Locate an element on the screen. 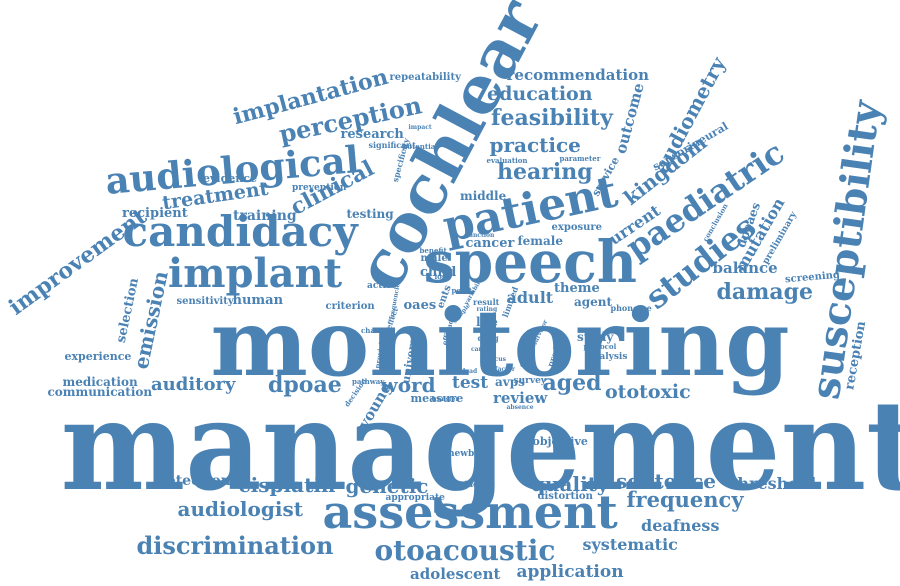 The height and width of the screenshot is (586, 900). word: education is located at coordinates (540, 93).